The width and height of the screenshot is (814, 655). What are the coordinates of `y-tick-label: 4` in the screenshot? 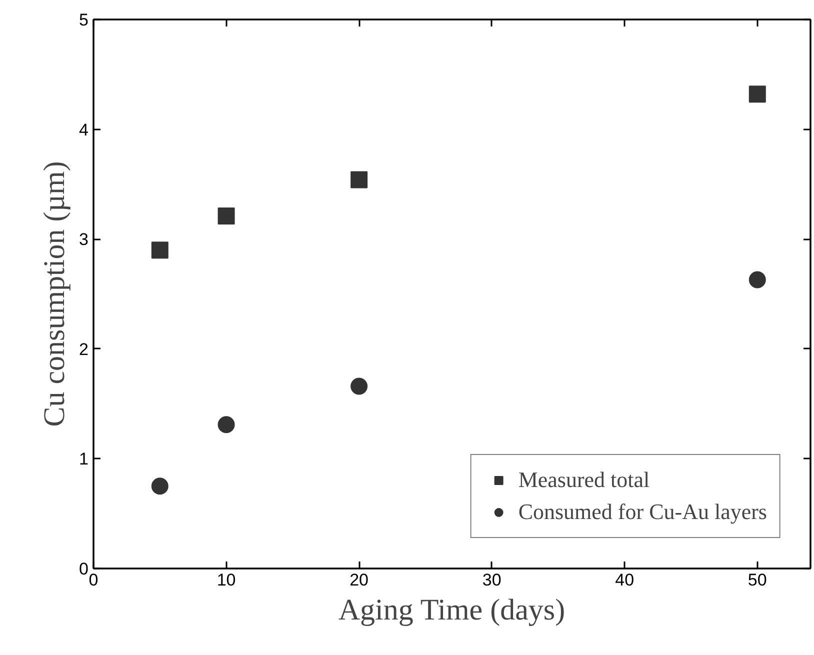 It's located at (84, 130).